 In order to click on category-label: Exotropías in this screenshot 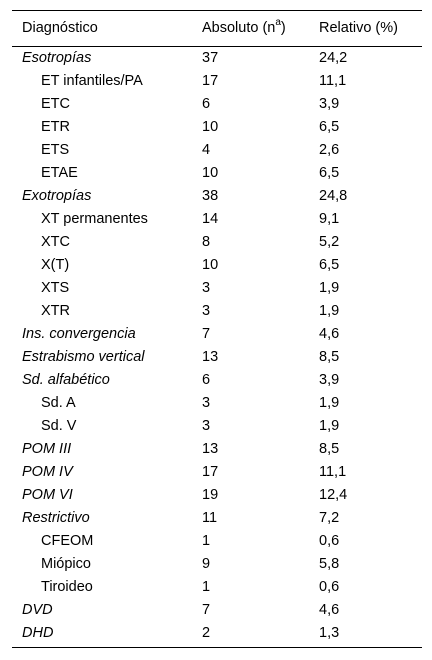, I will do `click(57, 196)`.